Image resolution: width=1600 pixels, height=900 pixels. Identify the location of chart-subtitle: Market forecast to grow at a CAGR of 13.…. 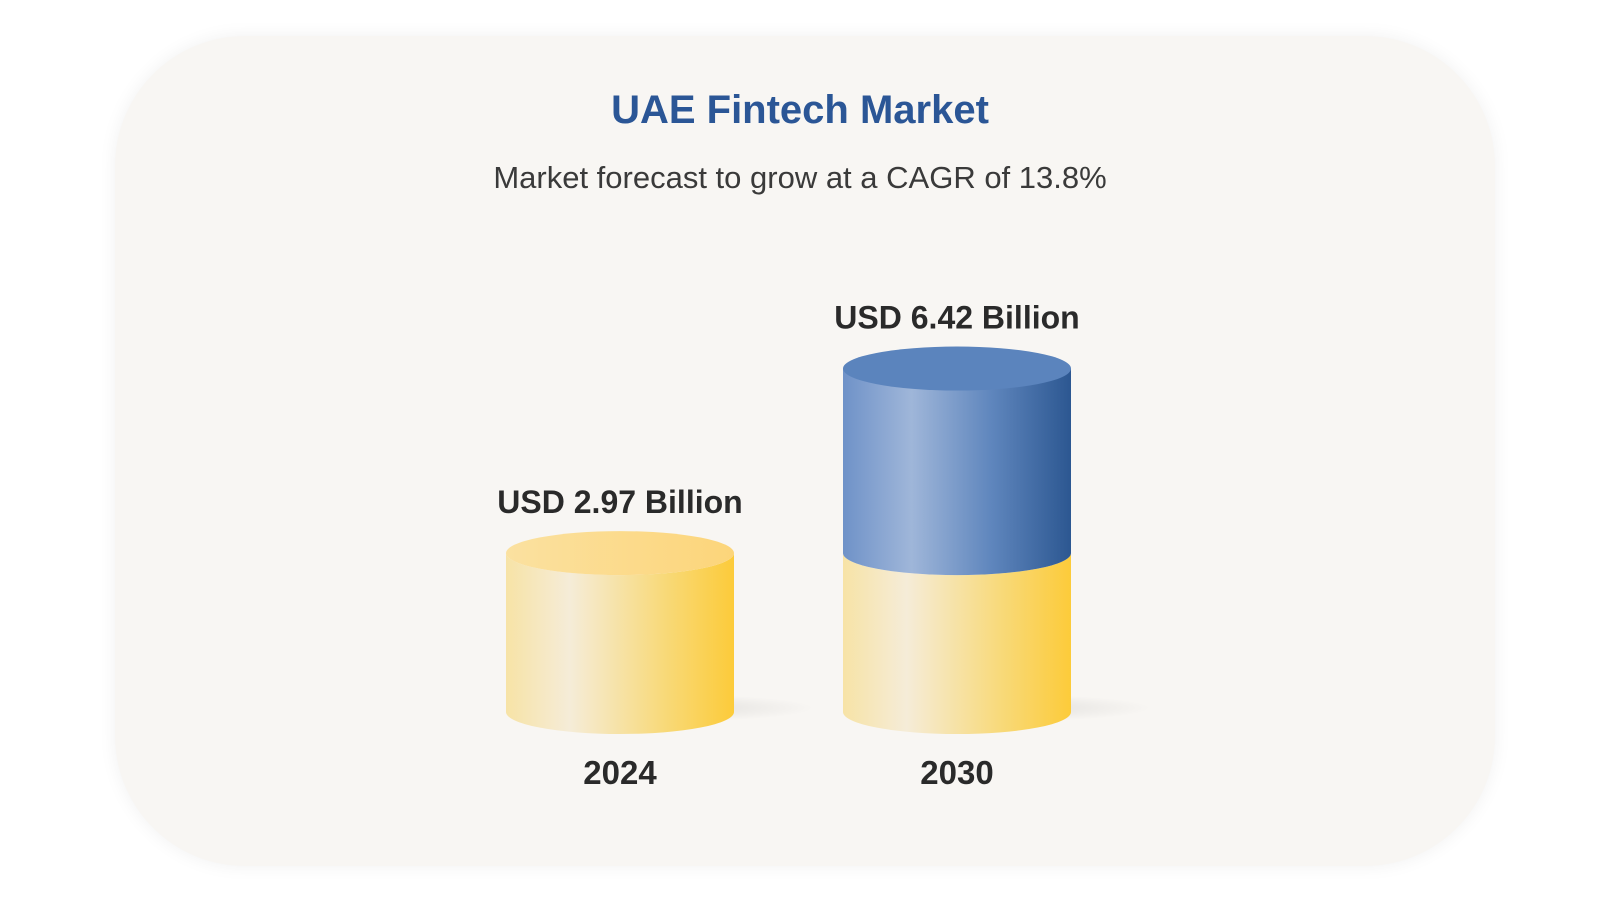
(800, 177).